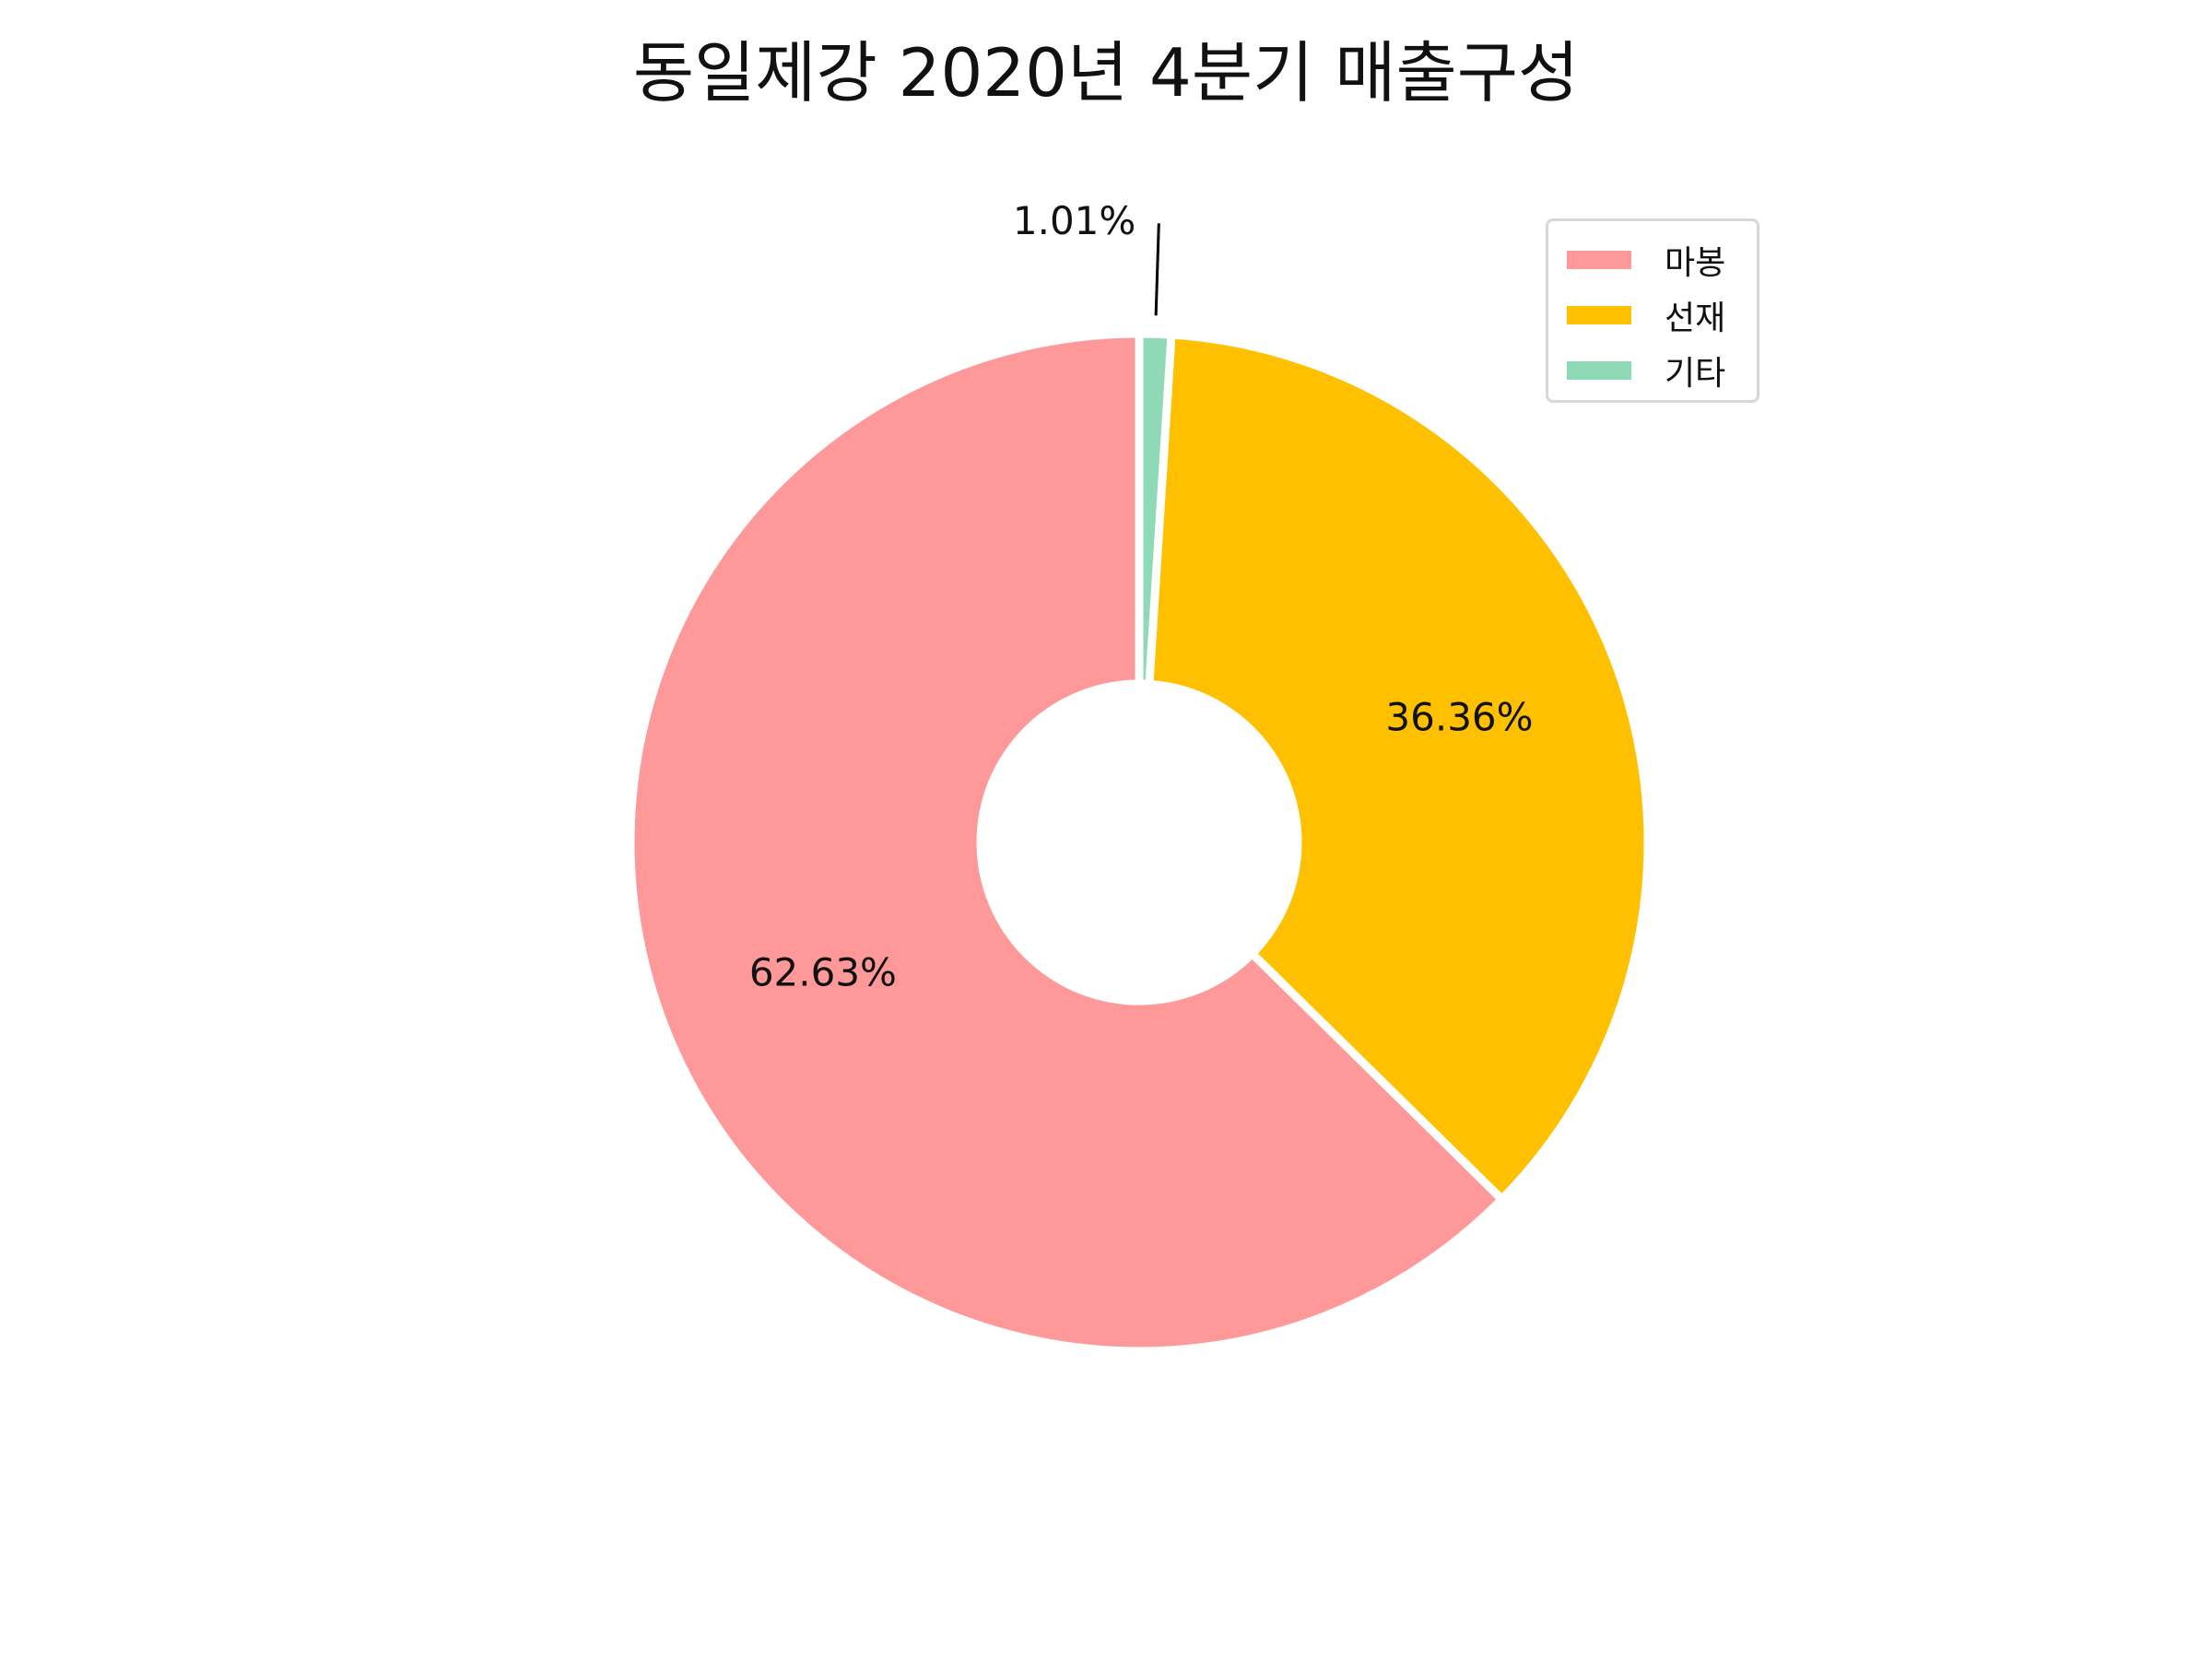  What do you see at coordinates (1646, 372) in the screenshot?
I see `legend-item-2: 기타` at bounding box center [1646, 372].